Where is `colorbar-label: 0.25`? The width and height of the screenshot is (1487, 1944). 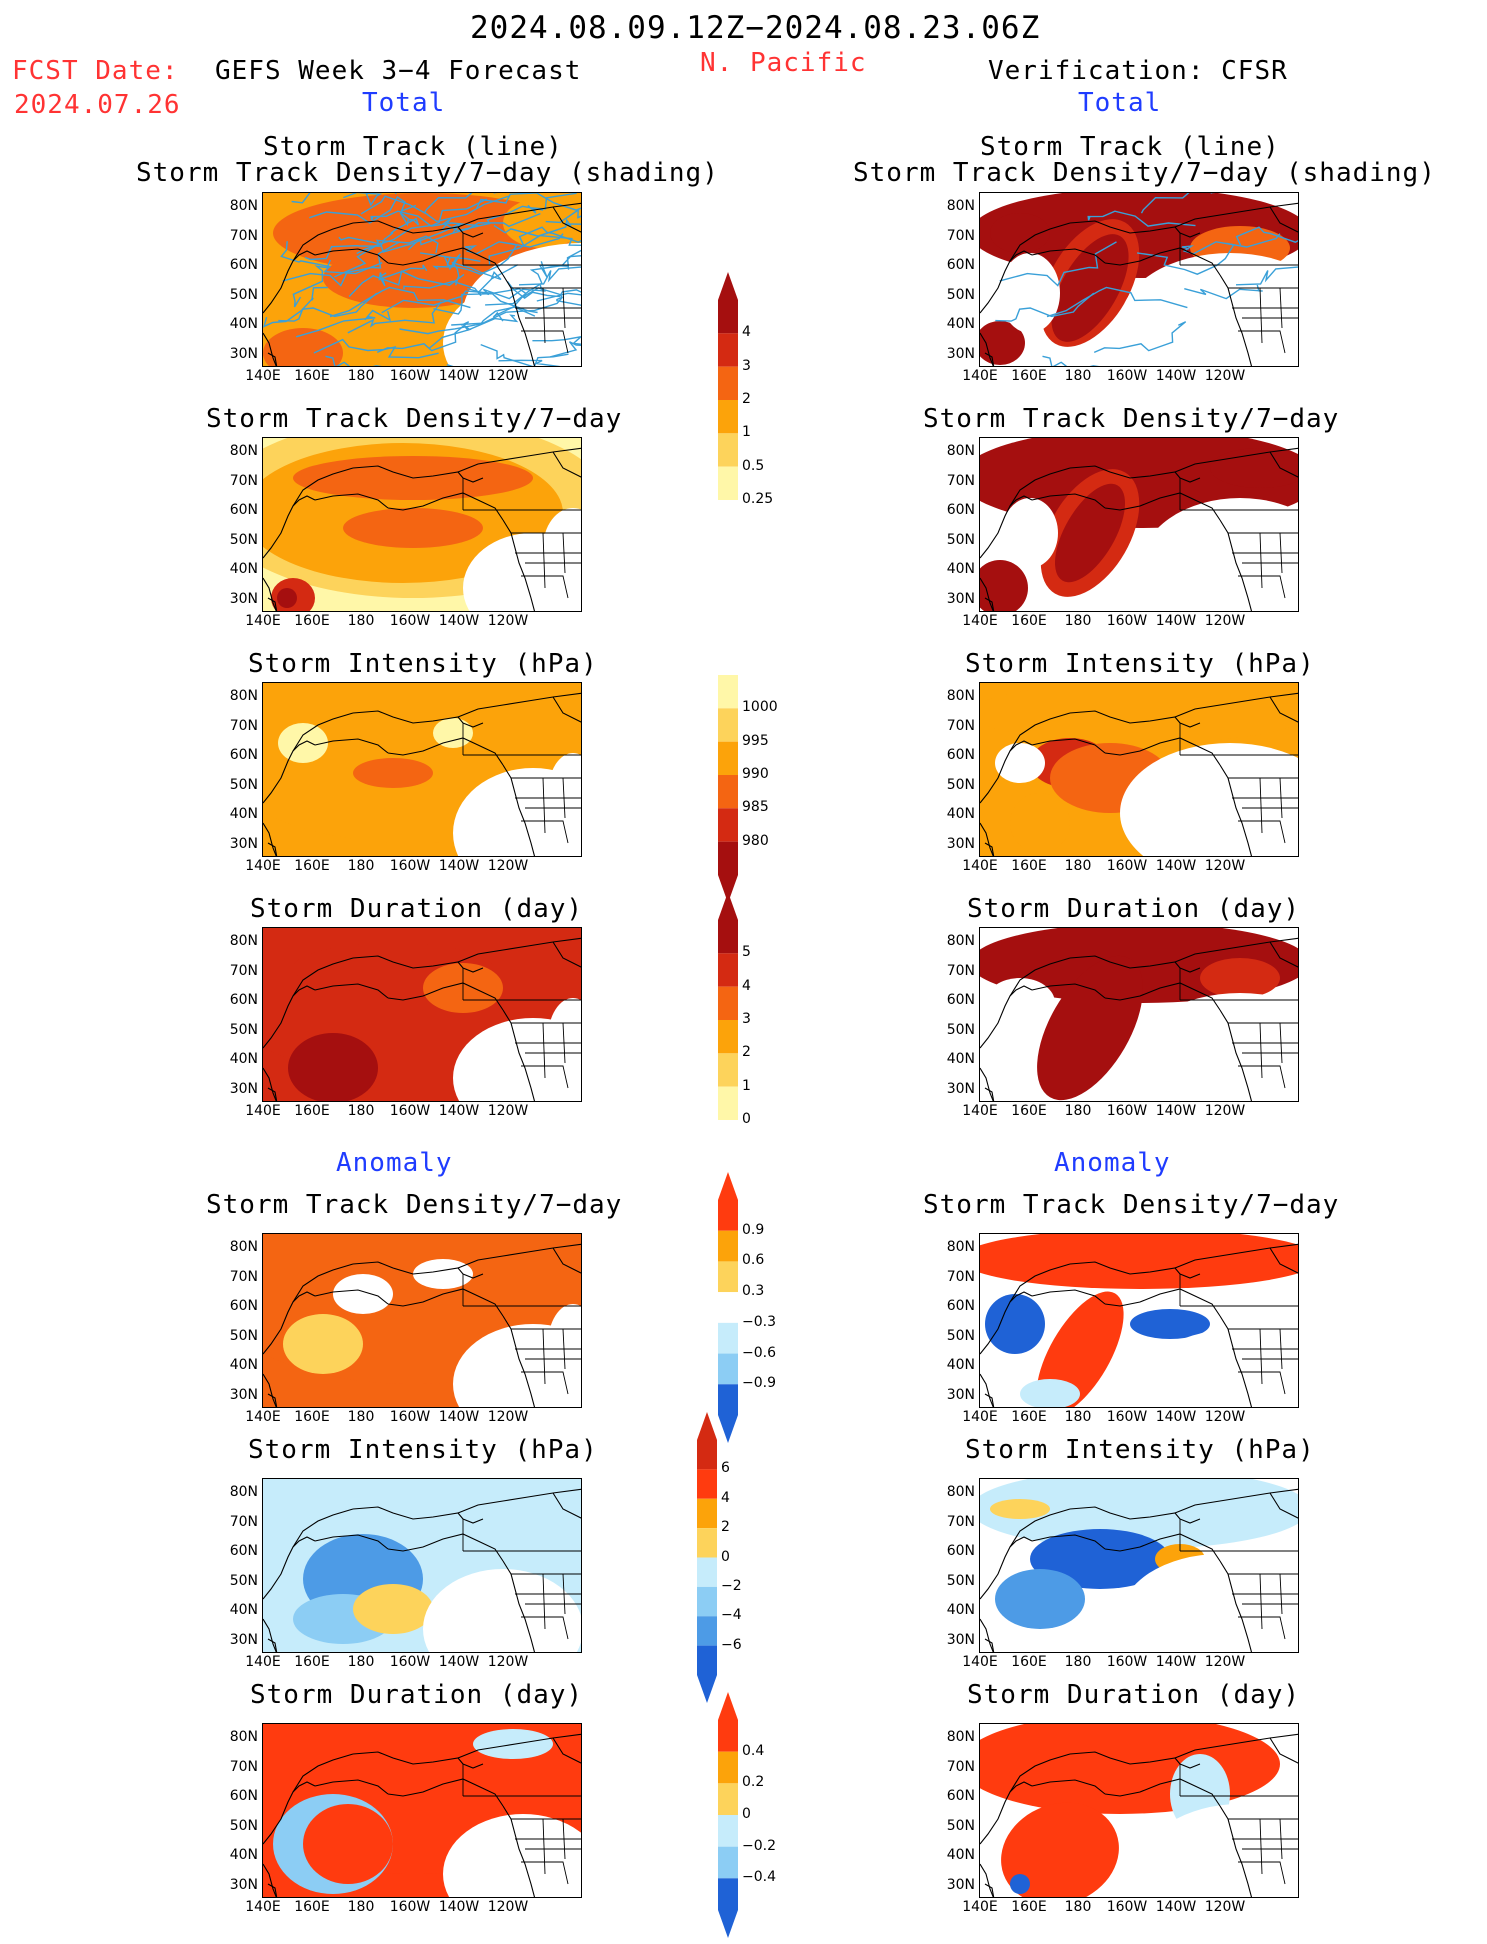
colorbar-label: 0.25 is located at coordinates (758, 499).